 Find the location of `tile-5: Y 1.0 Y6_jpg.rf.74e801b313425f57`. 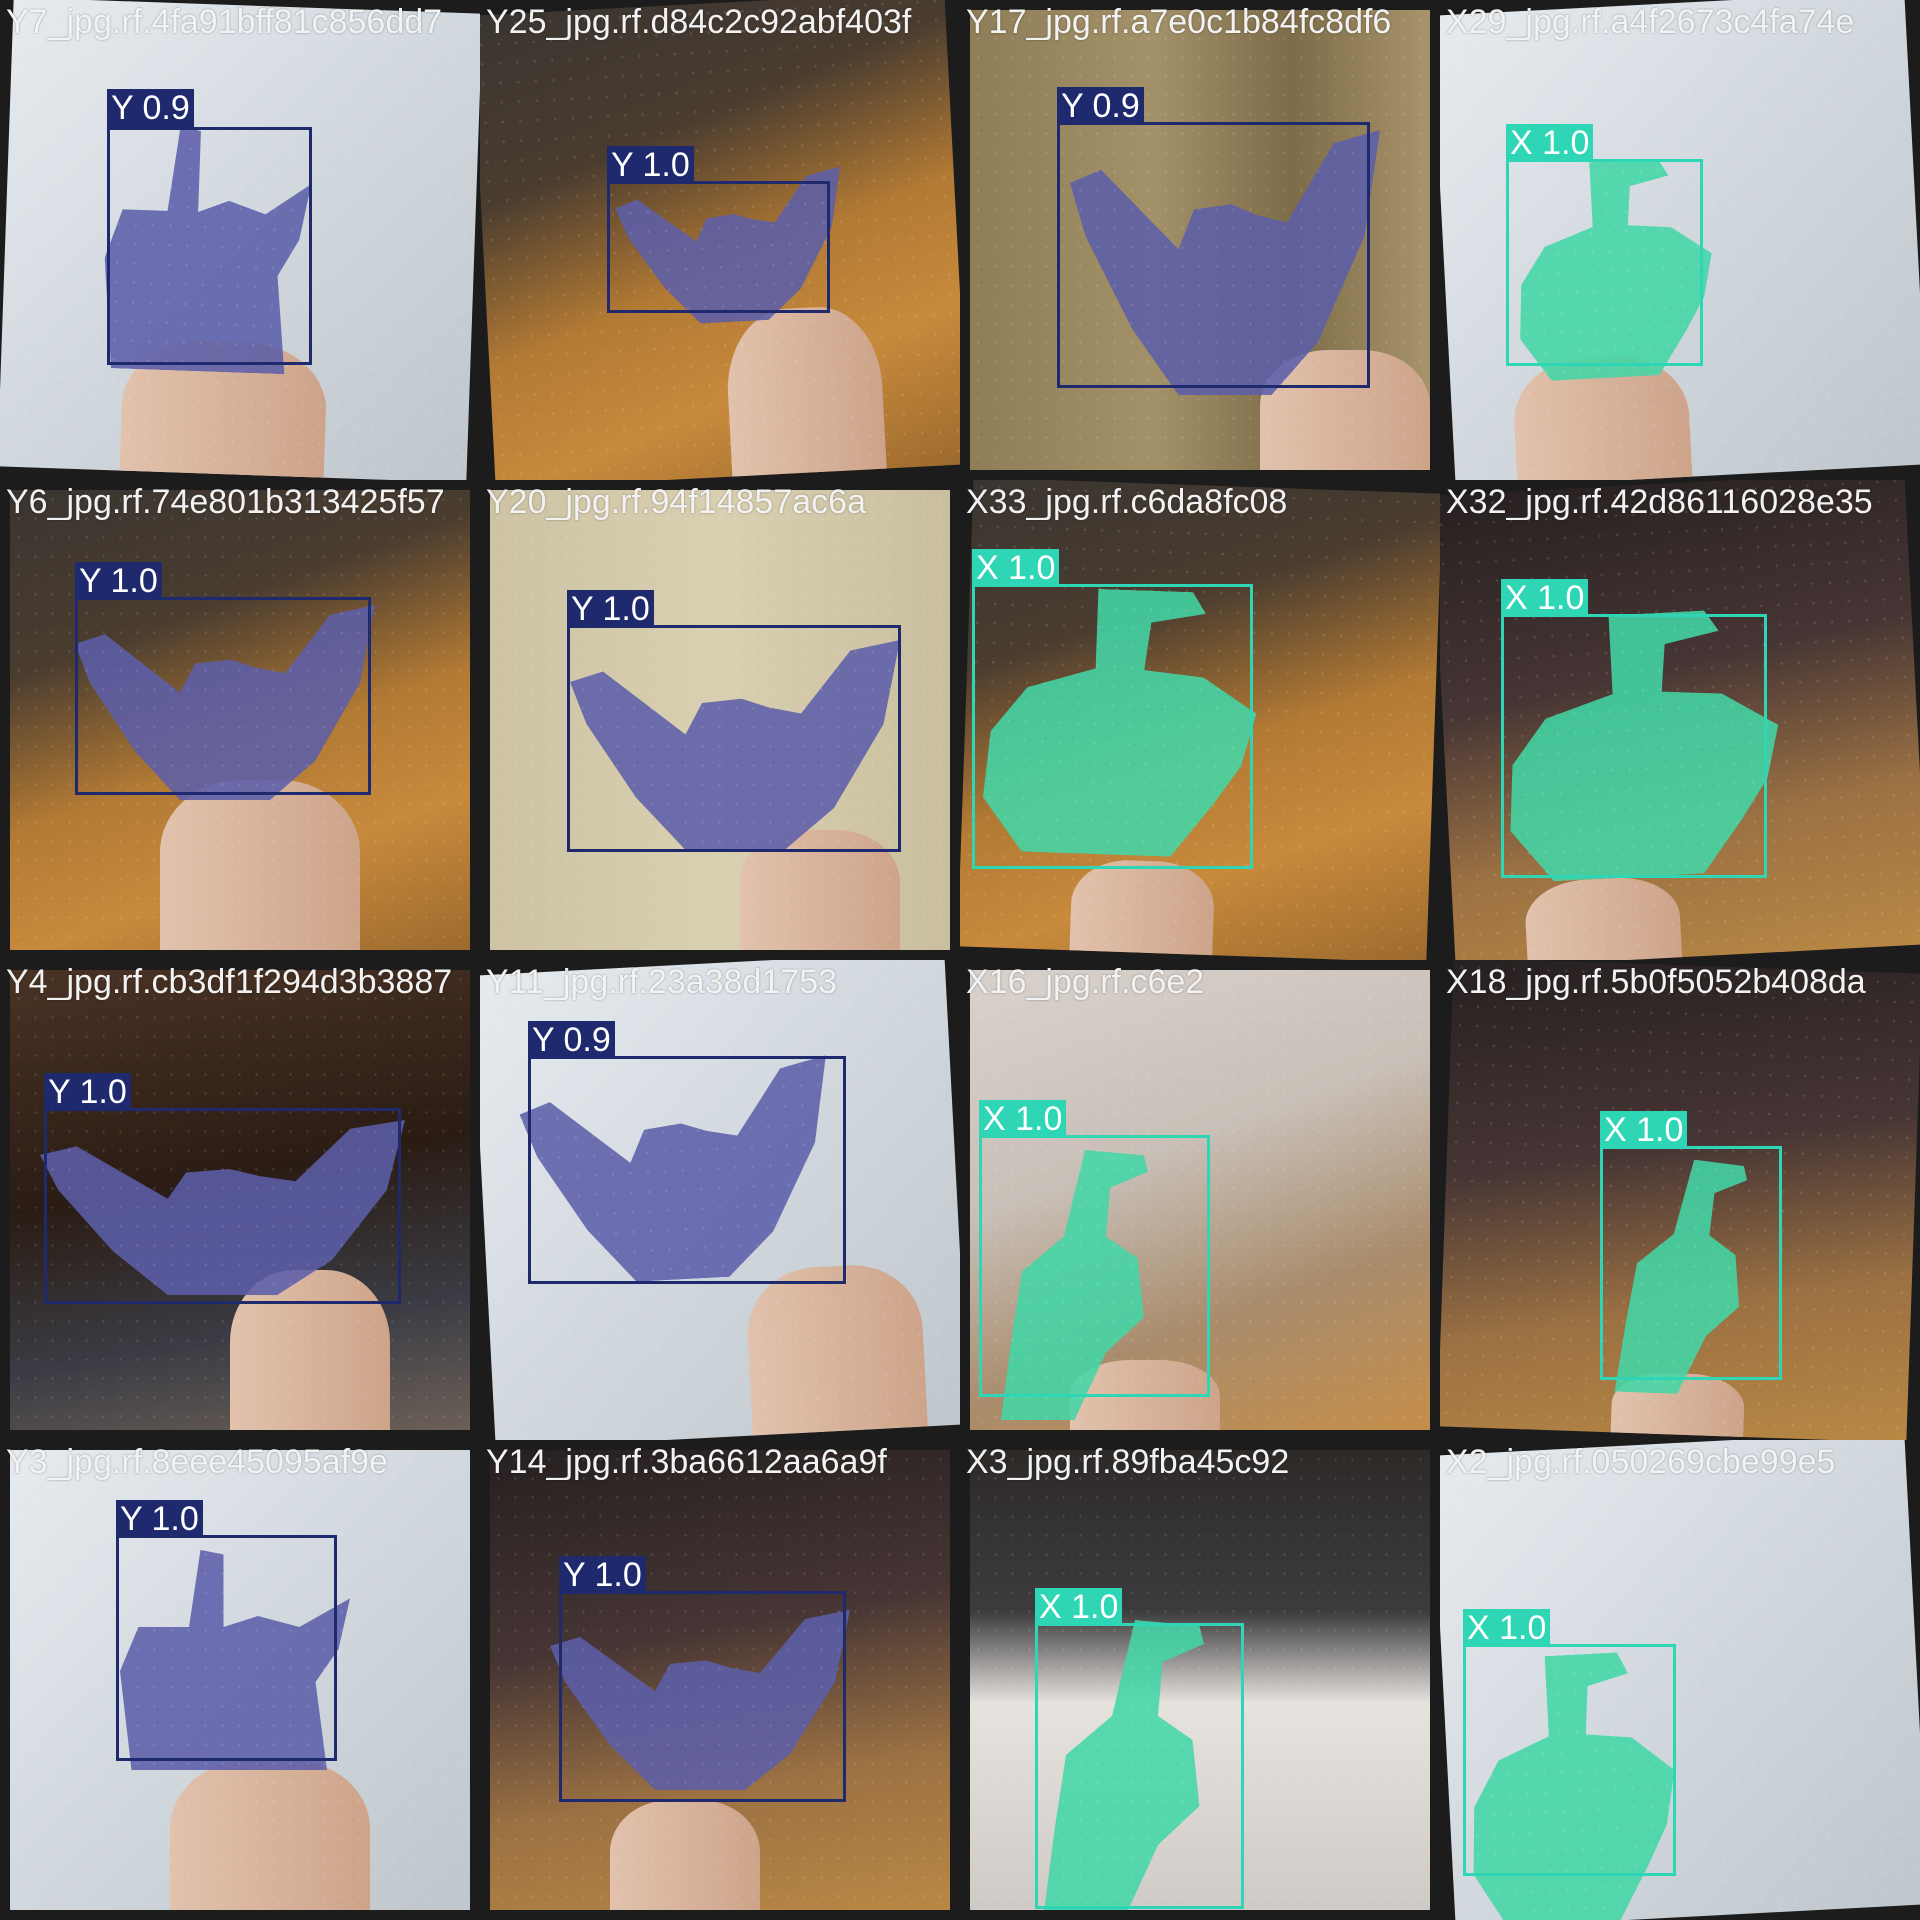

tile-5: Y 1.0 Y6_jpg.rf.74e801b313425f57 is located at coordinates (240, 720).